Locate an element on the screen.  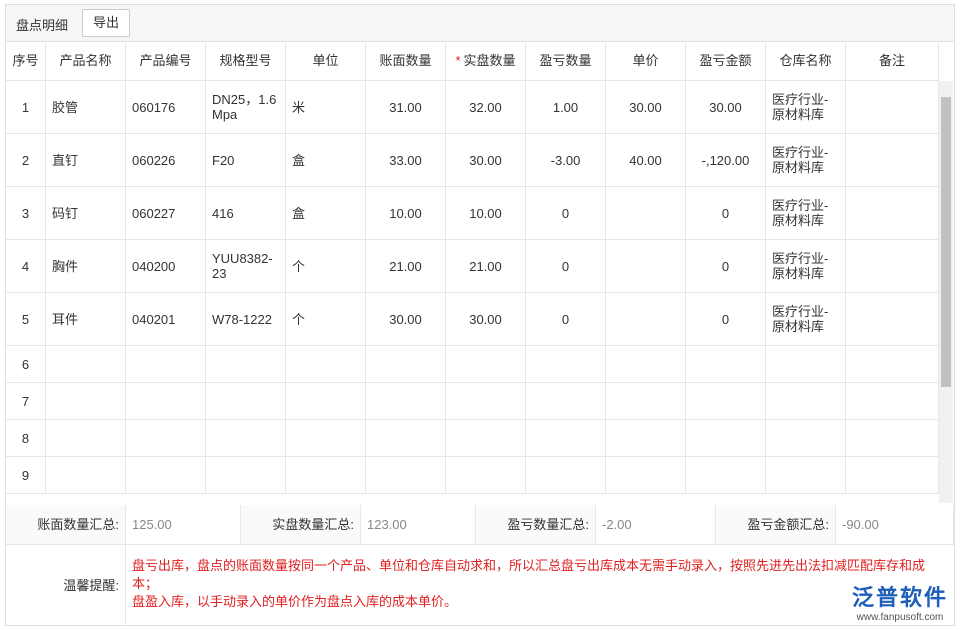
table-cell: 6 is located at coordinates (26, 364).